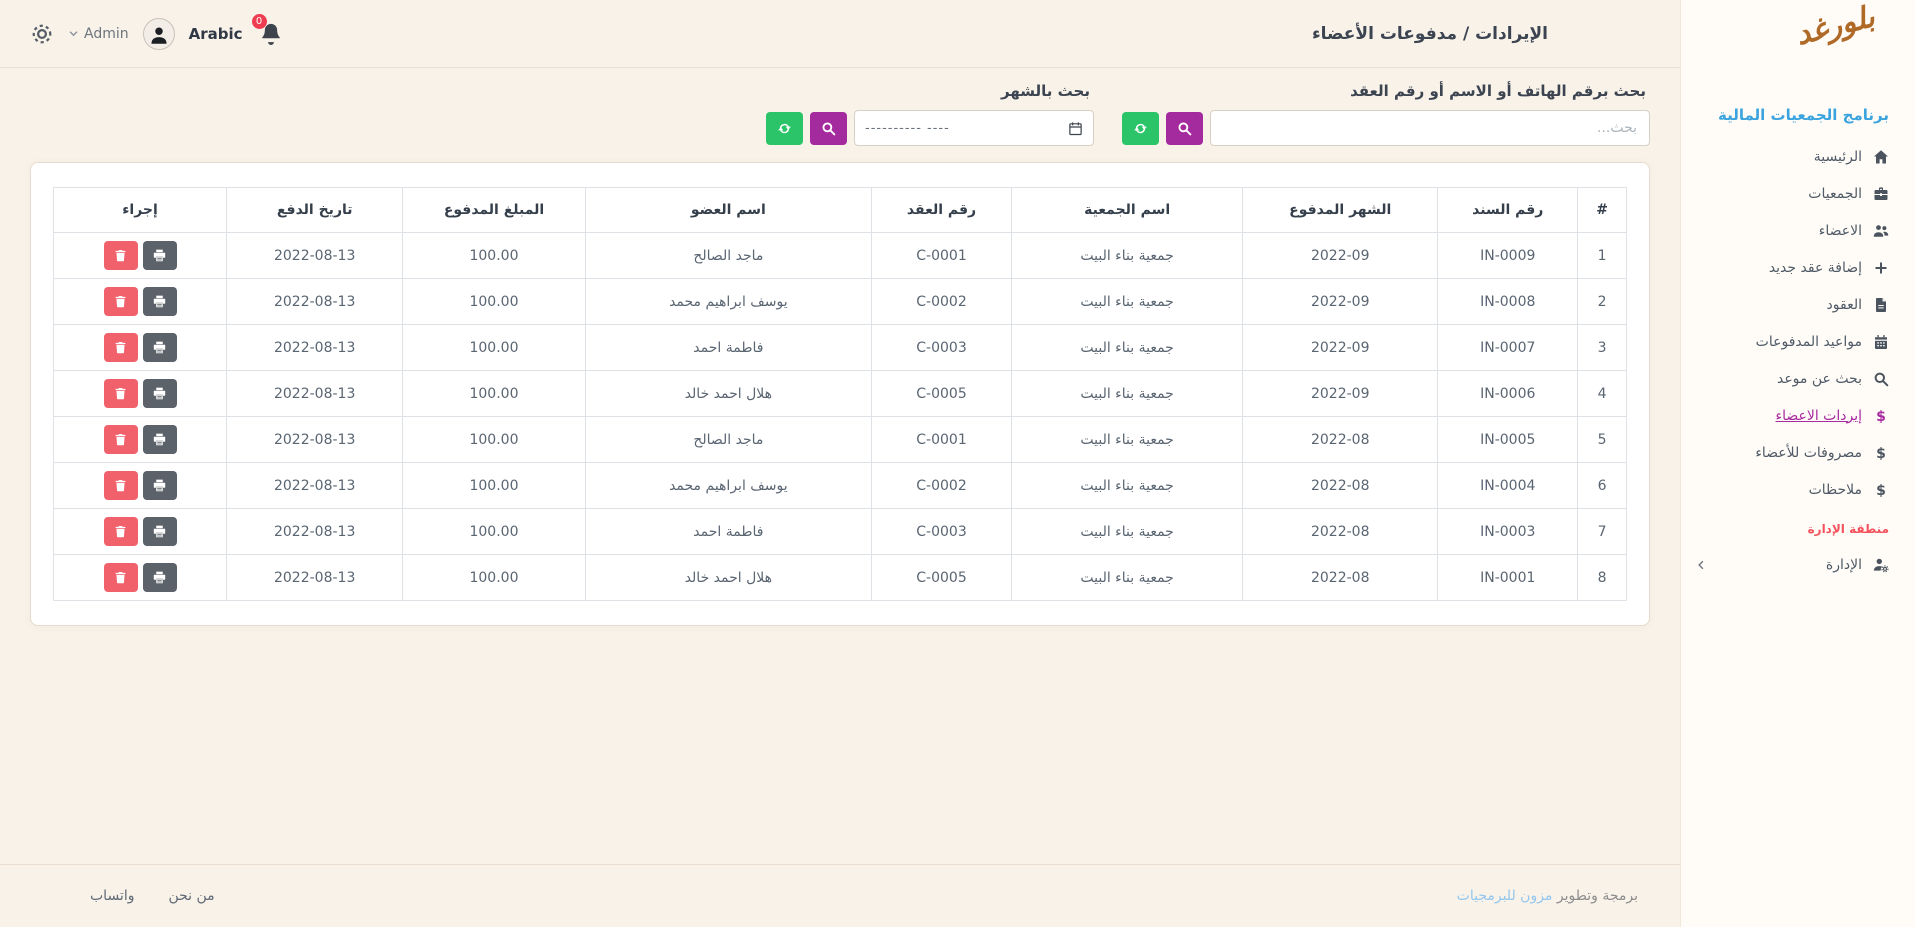 The image size is (1915, 927). Describe the element at coordinates (1504, 896) in the screenshot. I see `credit-link: مزون للبرمجيات` at that location.